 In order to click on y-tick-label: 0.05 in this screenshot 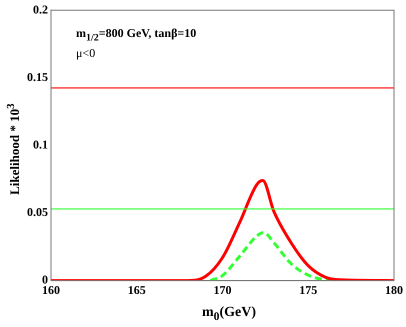, I will do `click(37, 212)`.